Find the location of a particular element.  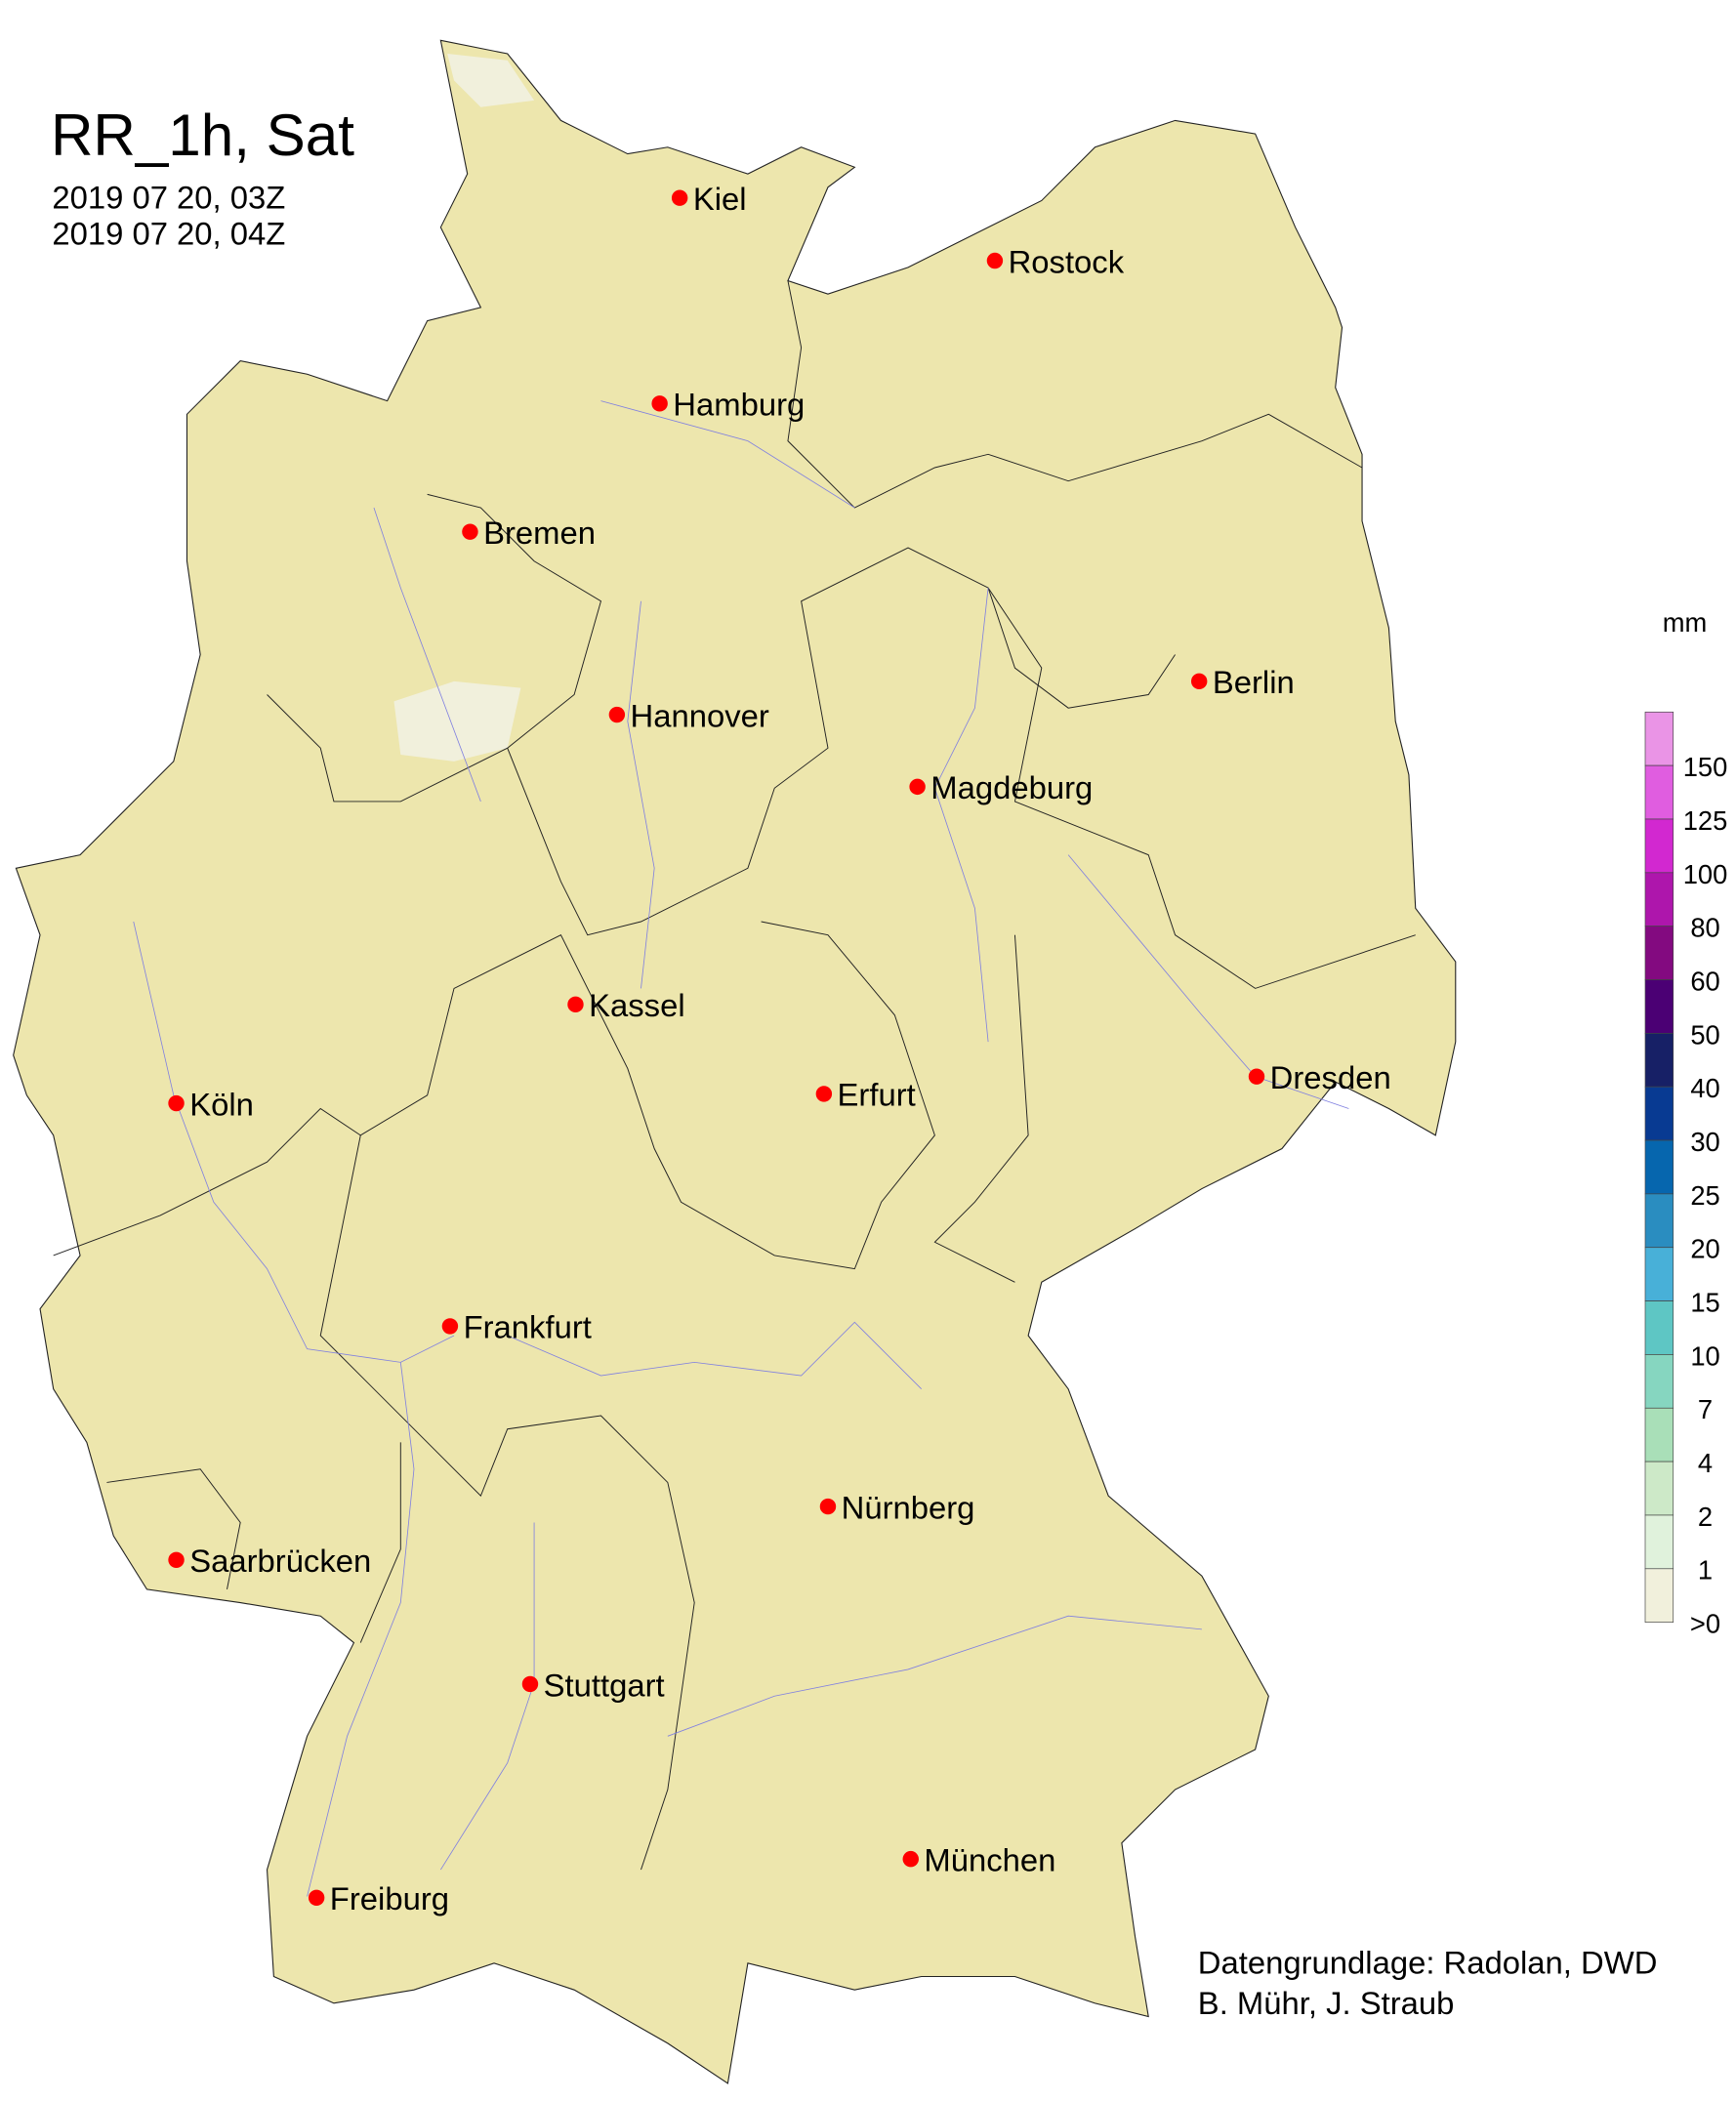

city-berlin: Berlin is located at coordinates (1242, 682).